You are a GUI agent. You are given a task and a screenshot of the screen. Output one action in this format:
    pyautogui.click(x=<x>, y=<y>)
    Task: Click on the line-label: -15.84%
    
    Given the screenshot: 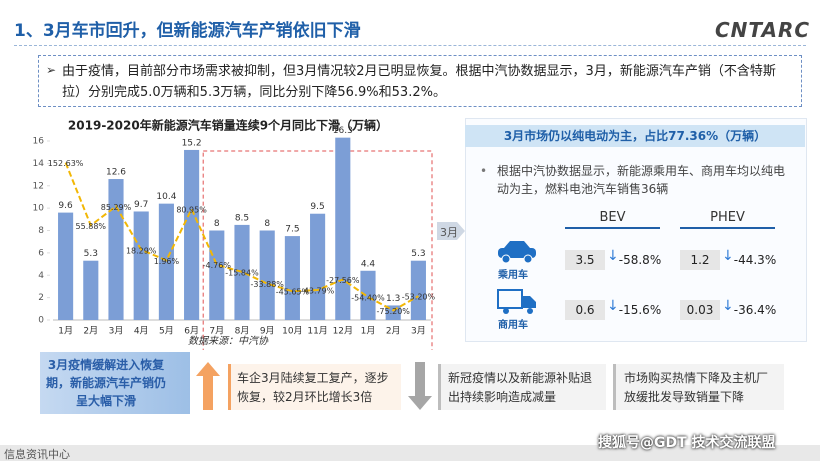 What is the action you would take?
    pyautogui.click(x=242, y=272)
    